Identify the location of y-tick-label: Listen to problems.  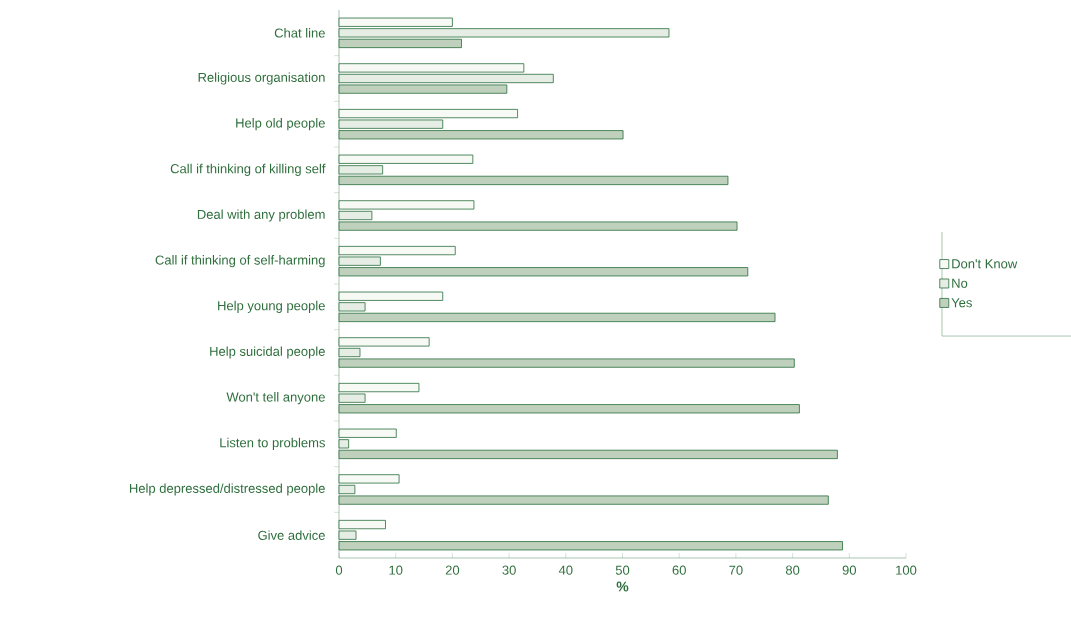
(272, 443).